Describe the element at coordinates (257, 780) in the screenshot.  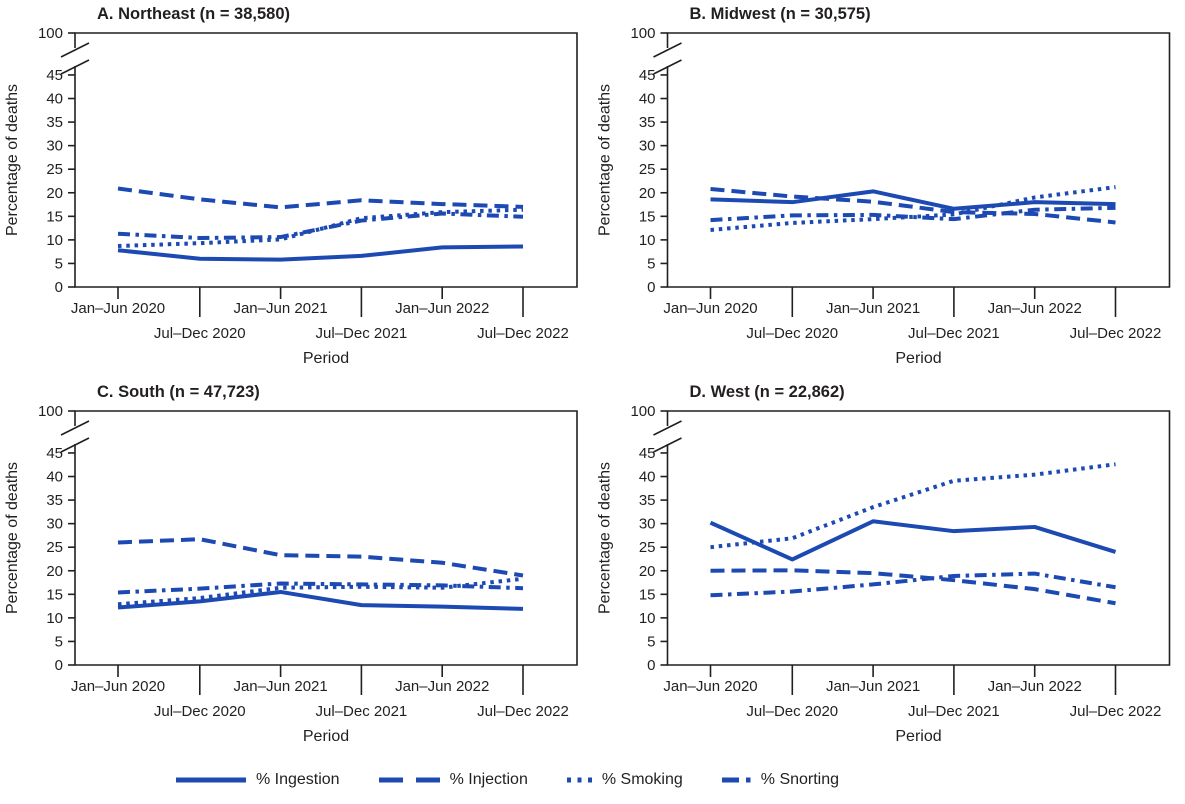
I see `legend-item-ingestion: % Ingestion` at that location.